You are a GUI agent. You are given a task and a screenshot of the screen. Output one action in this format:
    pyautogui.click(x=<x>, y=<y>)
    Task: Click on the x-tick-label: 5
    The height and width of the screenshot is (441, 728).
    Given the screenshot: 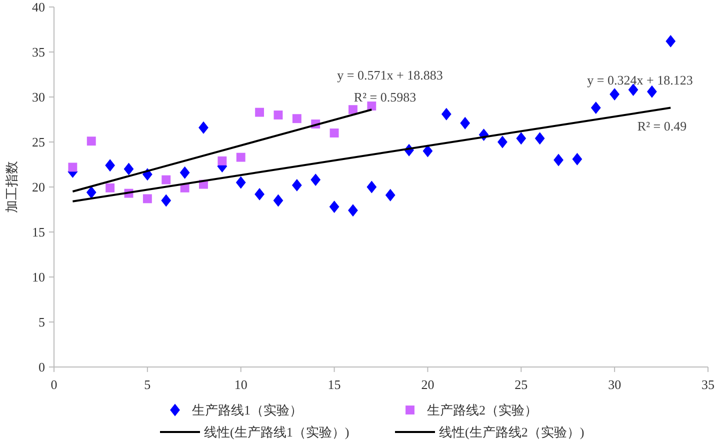 What is the action you would take?
    pyautogui.click(x=147, y=384)
    